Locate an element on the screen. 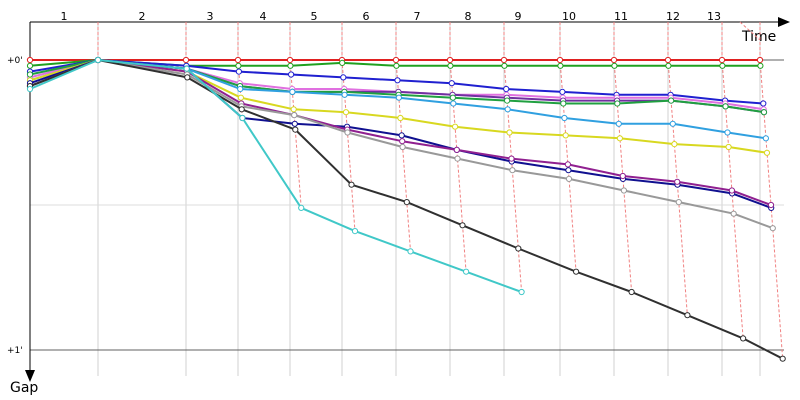 The height and width of the screenshot is (400, 800). x-axis-arrow-icon is located at coordinates (784, 22).